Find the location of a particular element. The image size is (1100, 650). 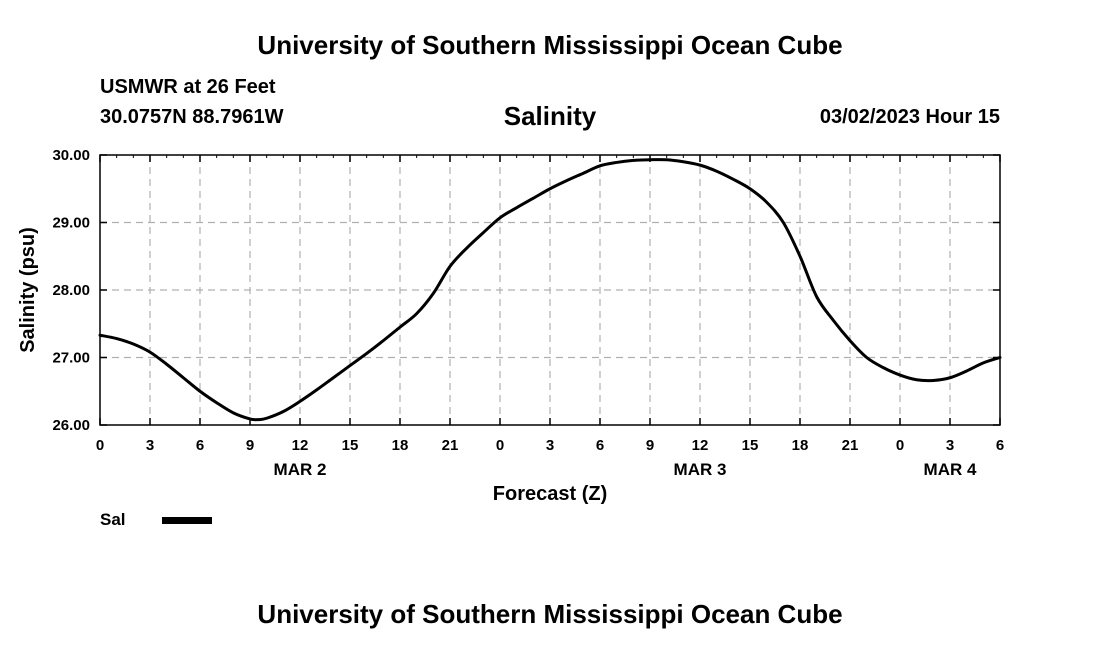

forecast-datetime: 03/02/2023 Hour 15 is located at coordinates (909, 117).